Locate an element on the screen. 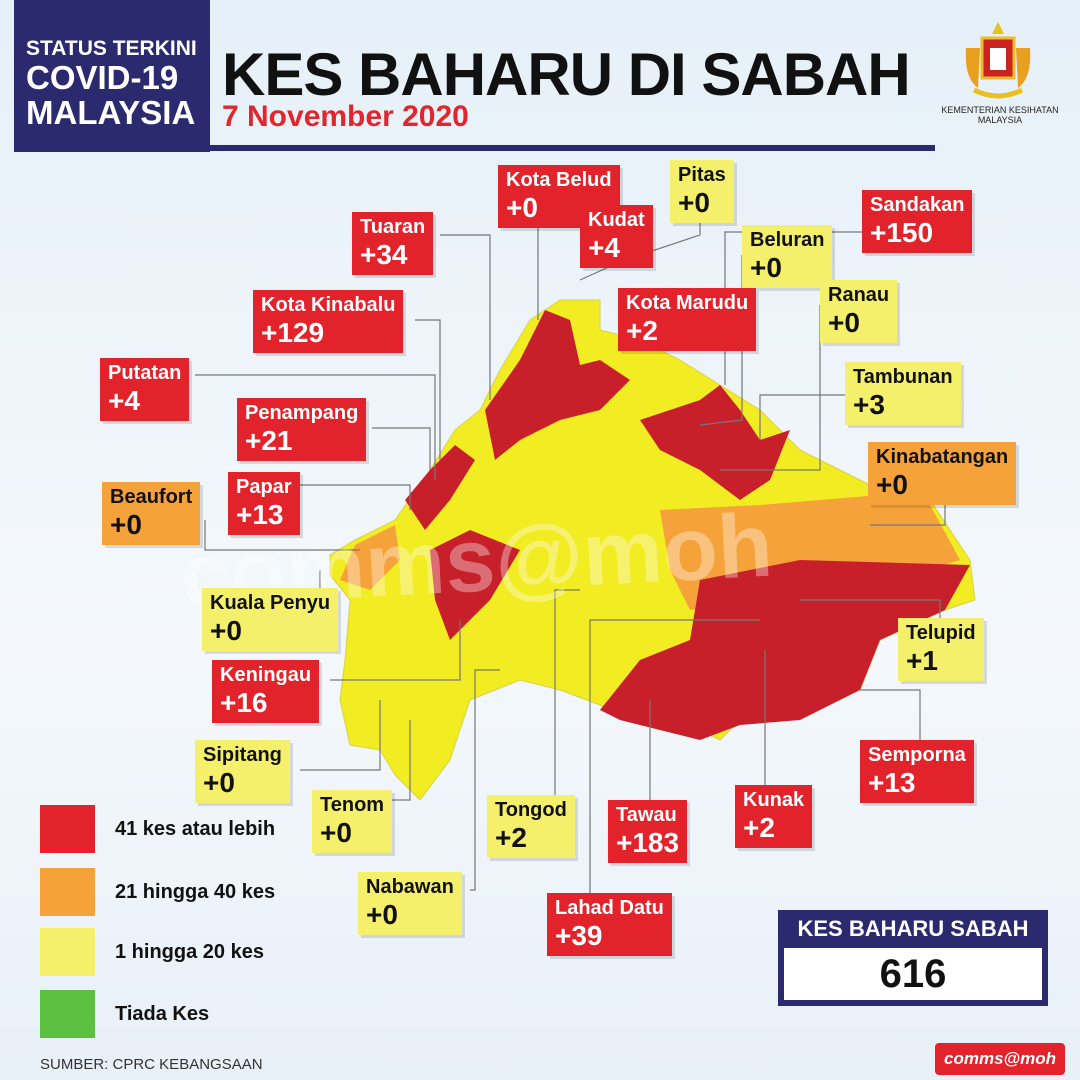  district-cases: +129 is located at coordinates (293, 332).